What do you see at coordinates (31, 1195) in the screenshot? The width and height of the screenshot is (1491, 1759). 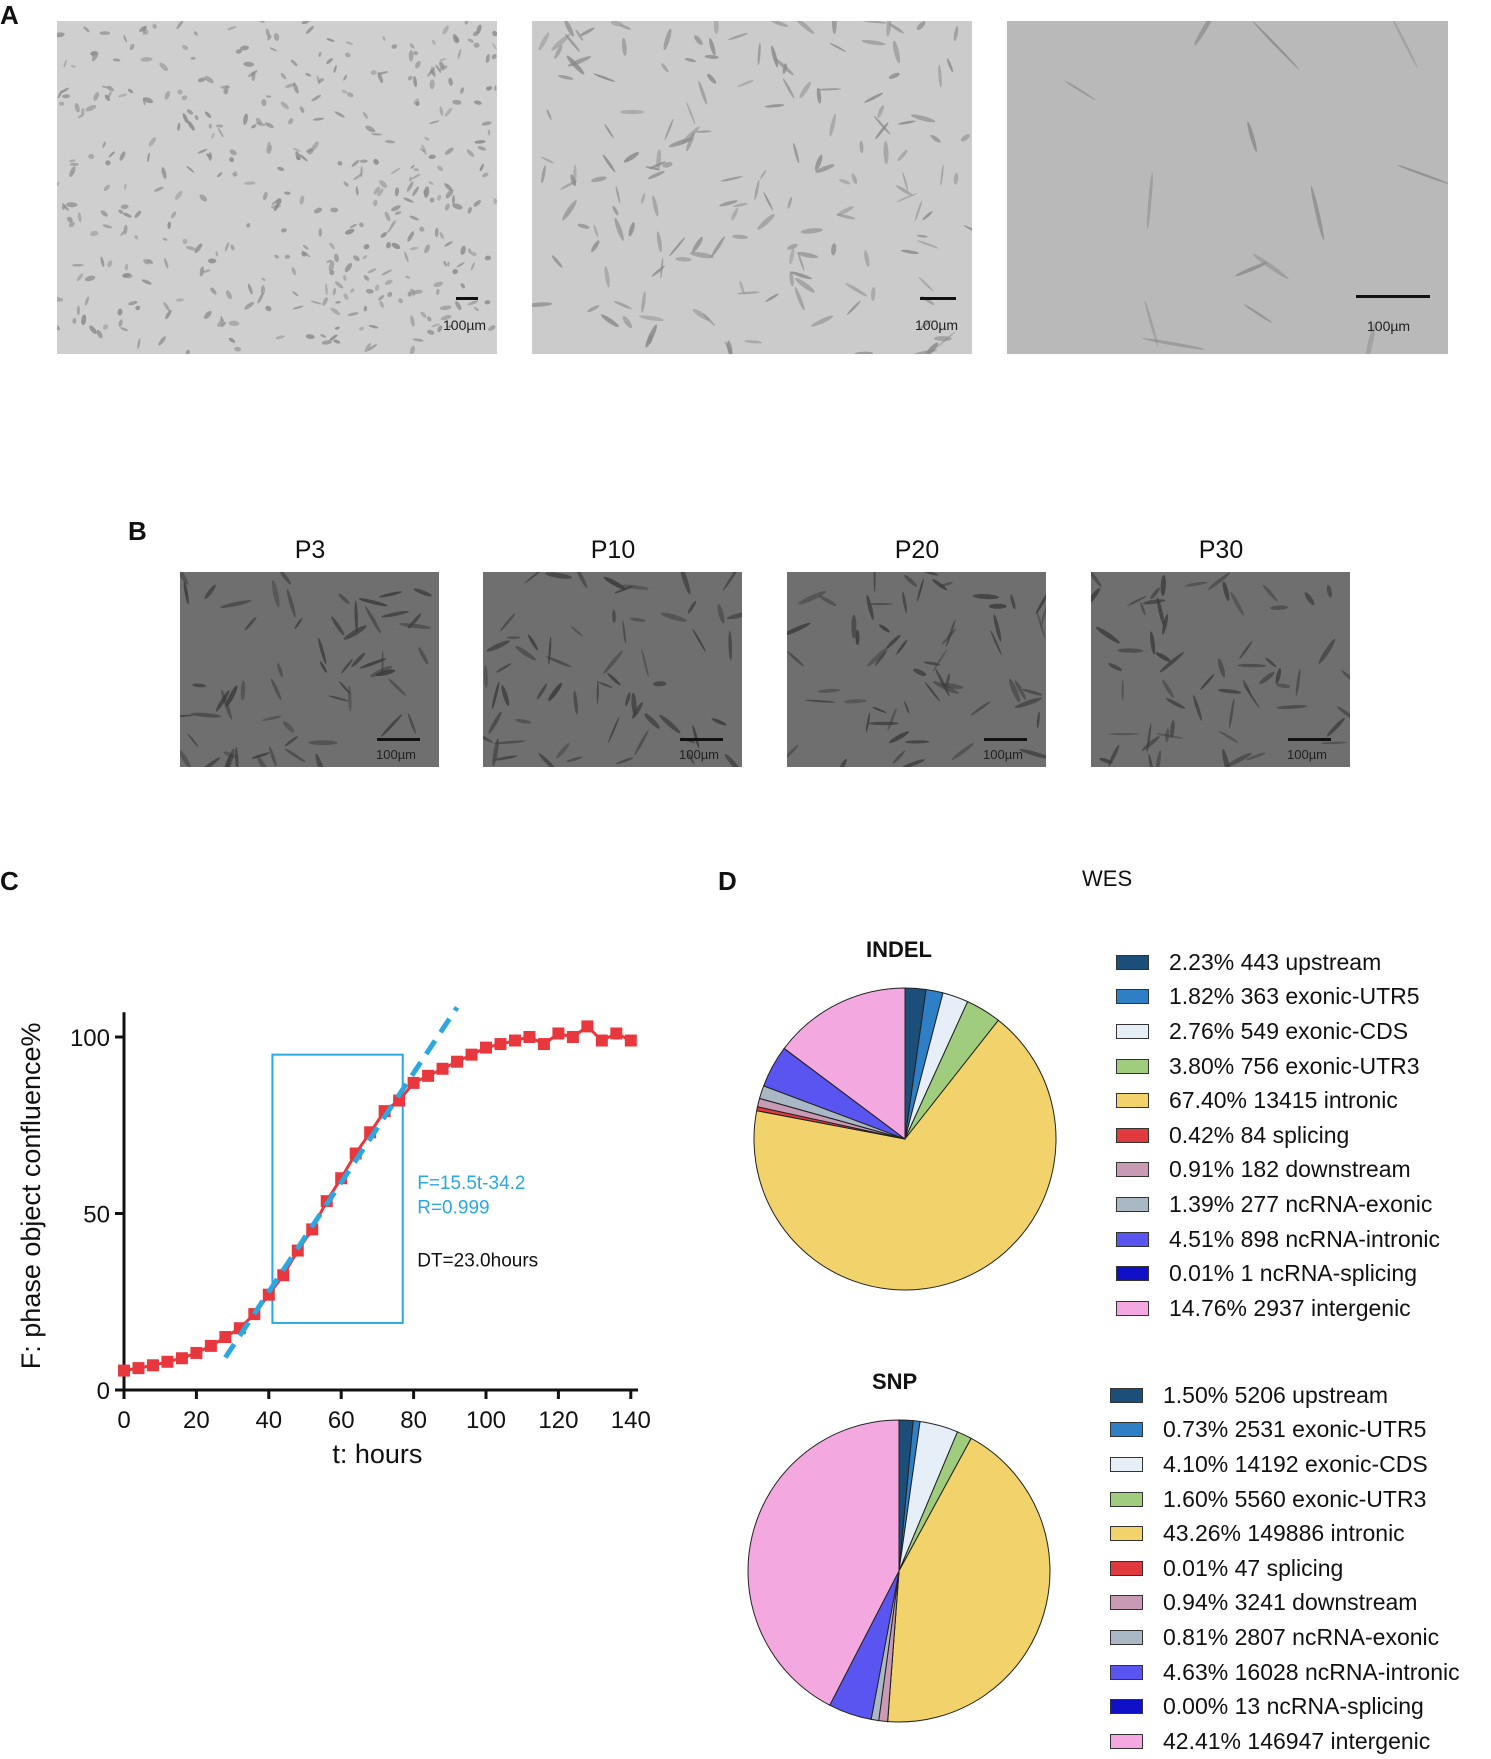 I see `y-axis-label: F: phase object confluence%` at bounding box center [31, 1195].